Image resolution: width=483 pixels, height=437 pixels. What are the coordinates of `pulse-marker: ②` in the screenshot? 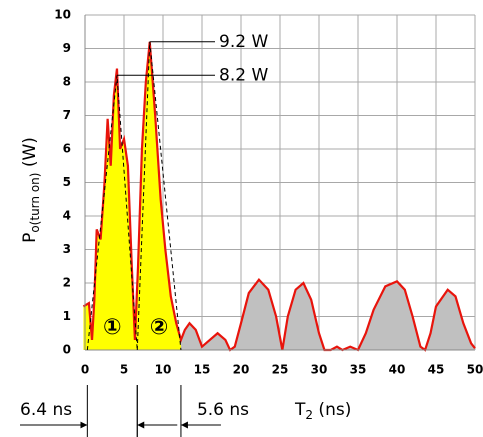 It's located at (159, 327).